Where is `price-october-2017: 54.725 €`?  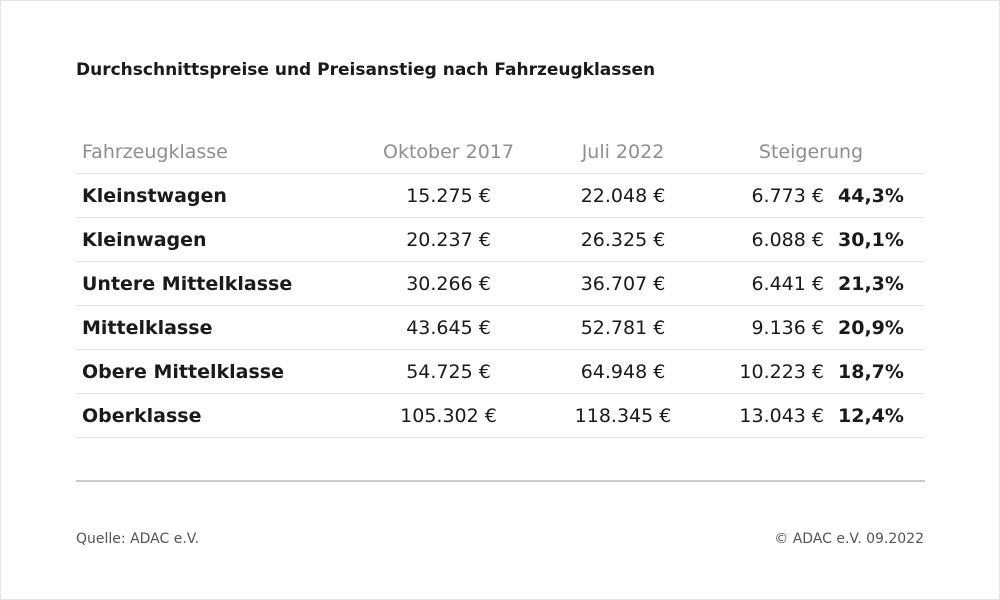 price-october-2017: 54.725 € is located at coordinates (448, 371).